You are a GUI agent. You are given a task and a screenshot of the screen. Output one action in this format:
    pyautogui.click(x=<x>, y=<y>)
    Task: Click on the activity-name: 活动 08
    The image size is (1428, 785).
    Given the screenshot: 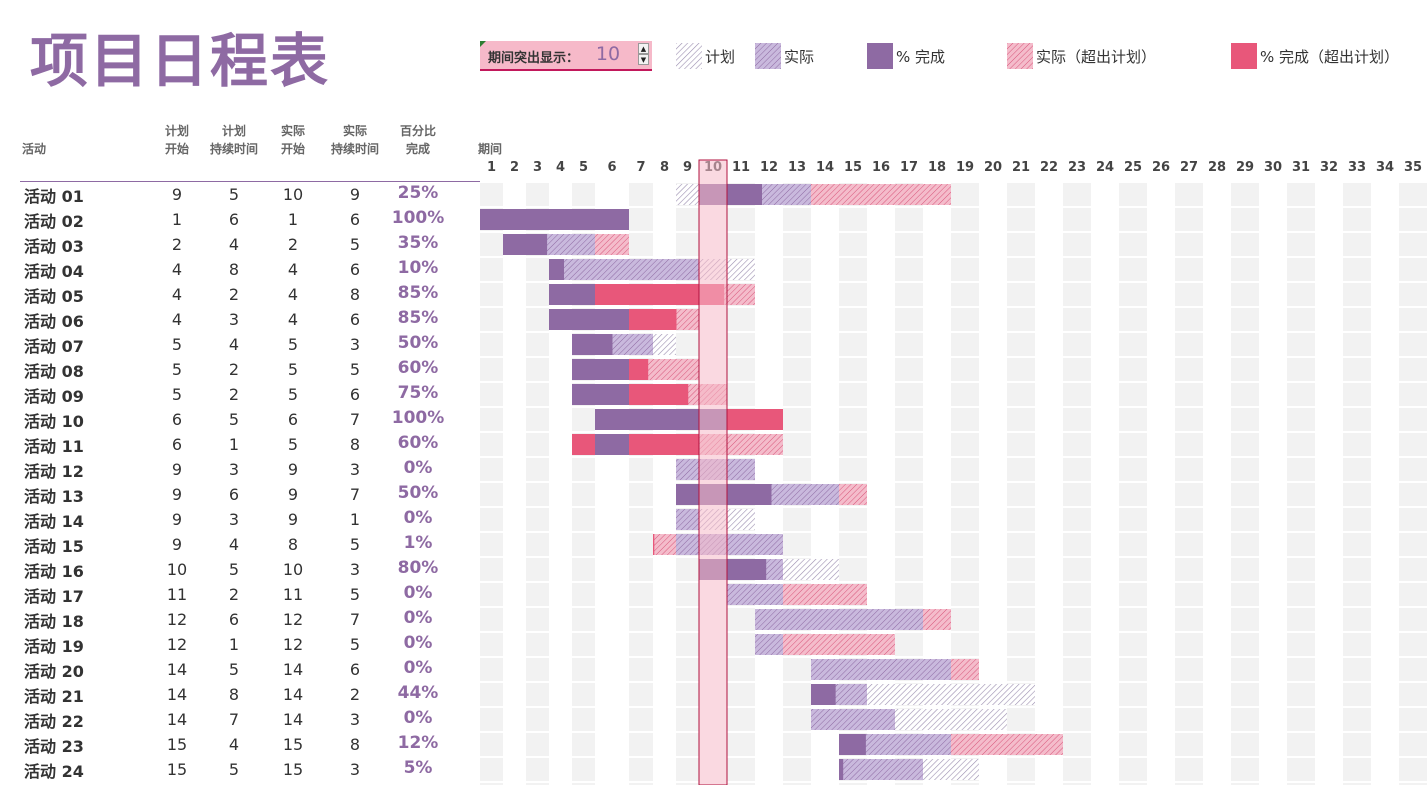 What is the action you would take?
    pyautogui.click(x=54, y=371)
    